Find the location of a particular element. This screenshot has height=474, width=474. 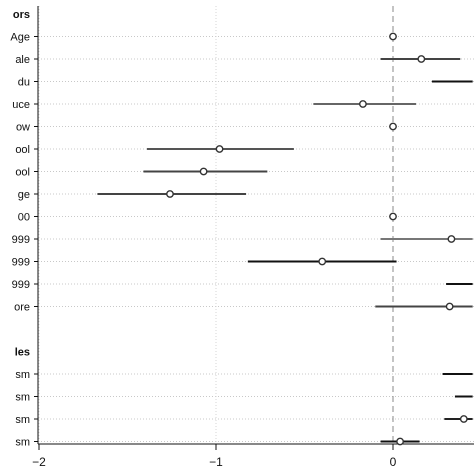

x-tick-label: −1 is located at coordinates (216, 462).